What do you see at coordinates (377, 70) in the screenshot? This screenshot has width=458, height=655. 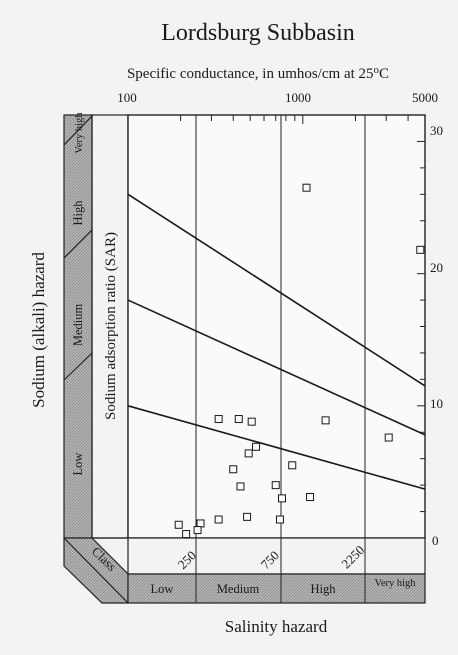 I see `top-axis-label-degree: o` at bounding box center [377, 70].